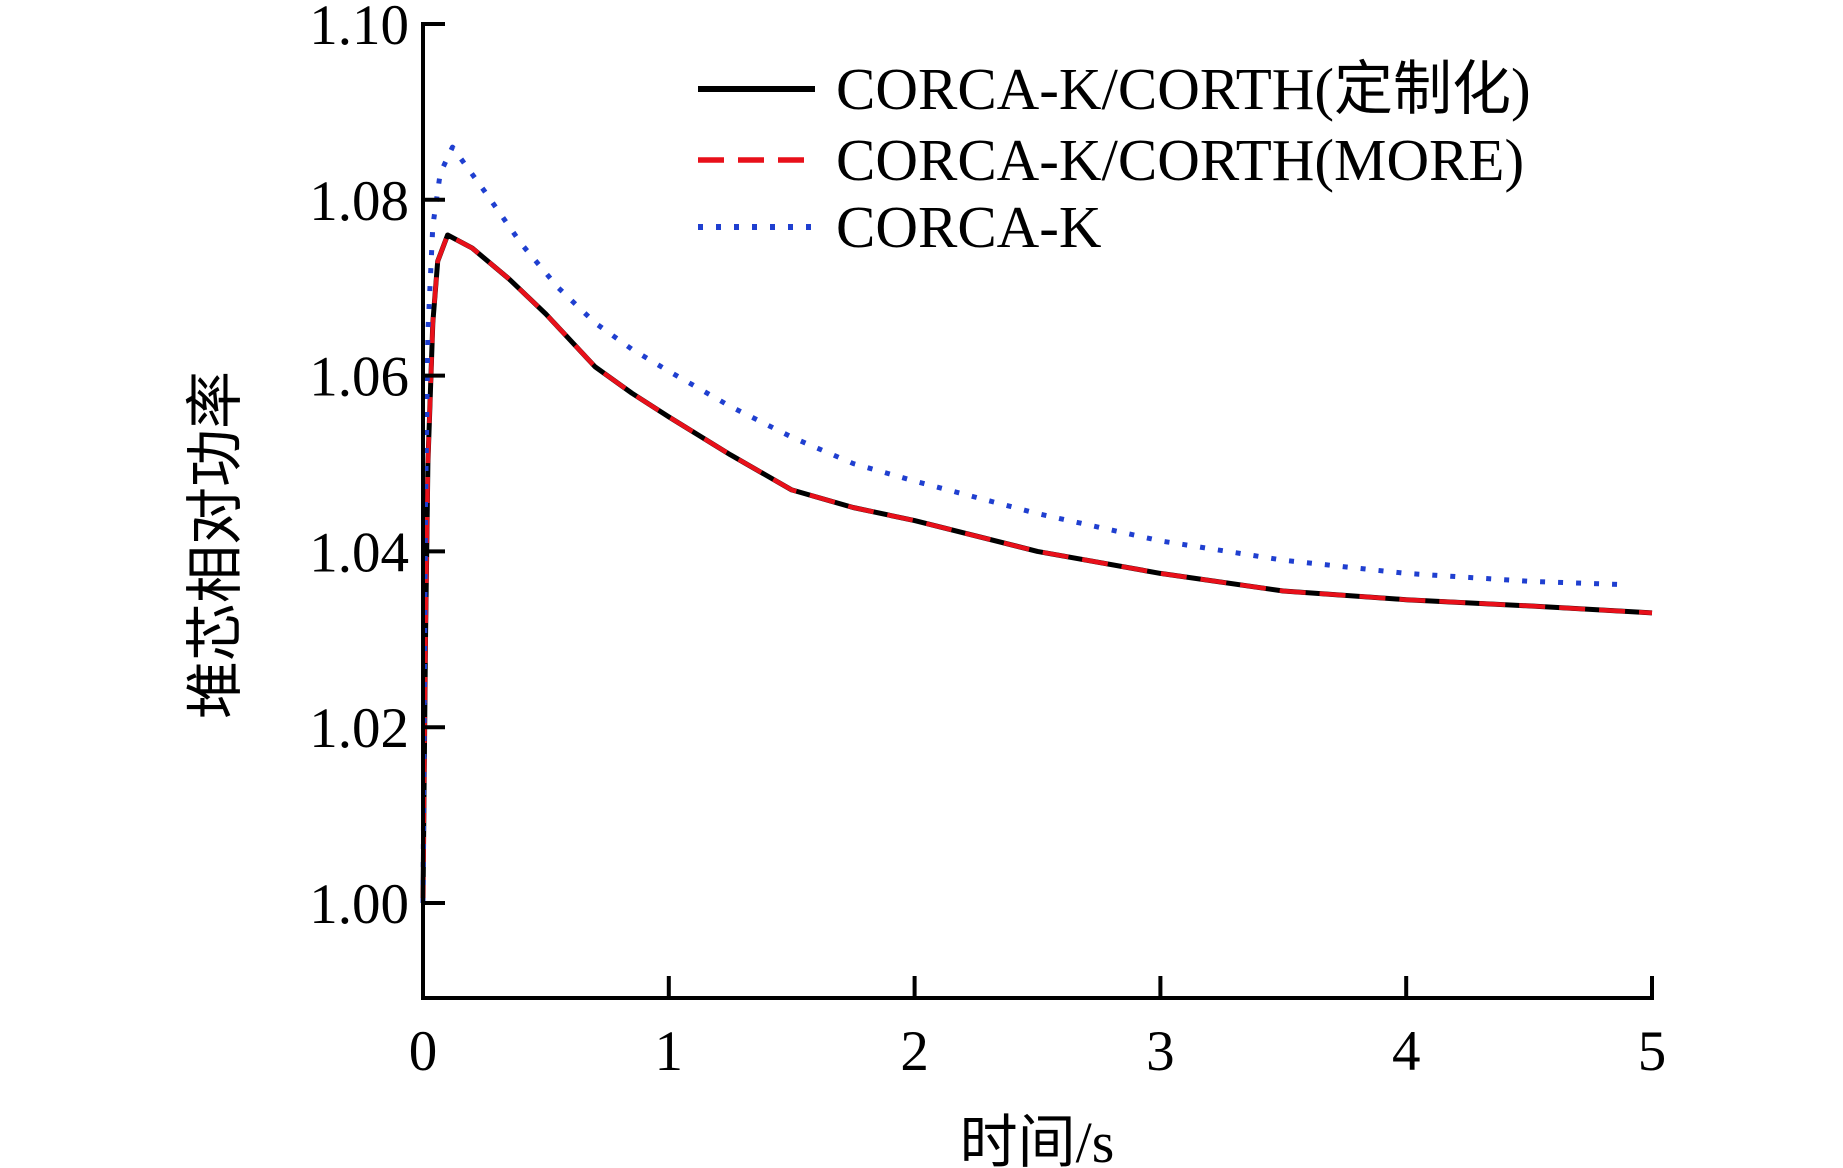 The image size is (1843, 1168). Describe the element at coordinates (423, 1051) in the screenshot. I see `x-tick-label: 0` at that location.